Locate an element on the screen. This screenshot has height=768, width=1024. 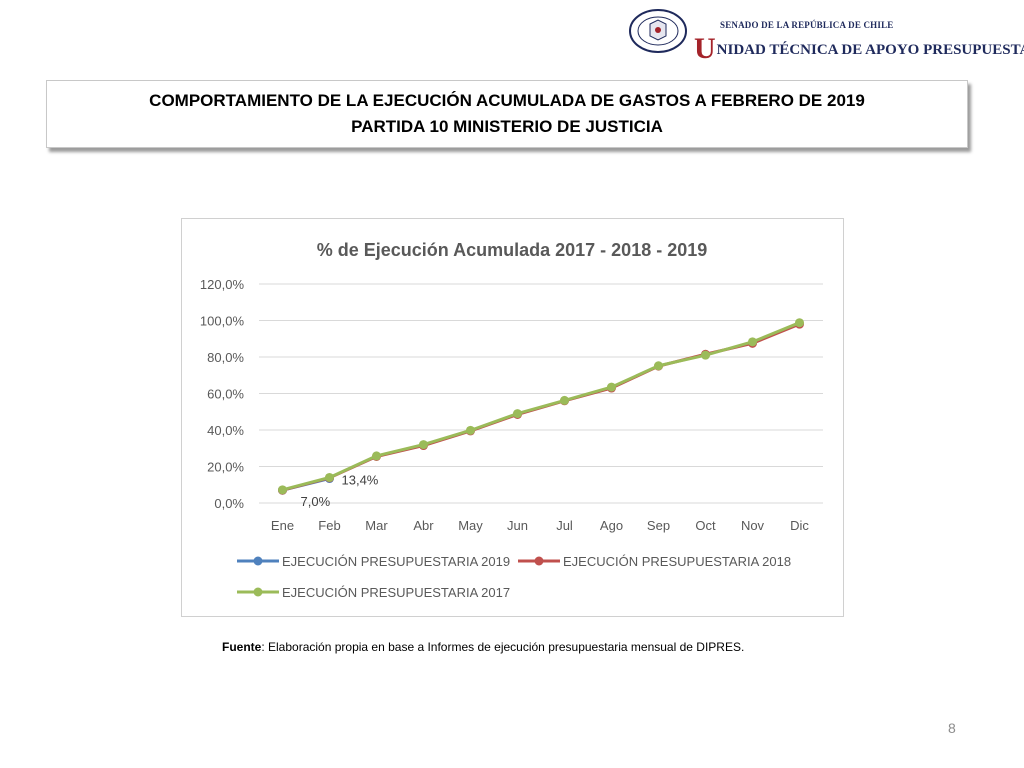
legend-label: EJECUCIÓN PRESUPUESTARIA 2017 is located at coordinates (396, 592).